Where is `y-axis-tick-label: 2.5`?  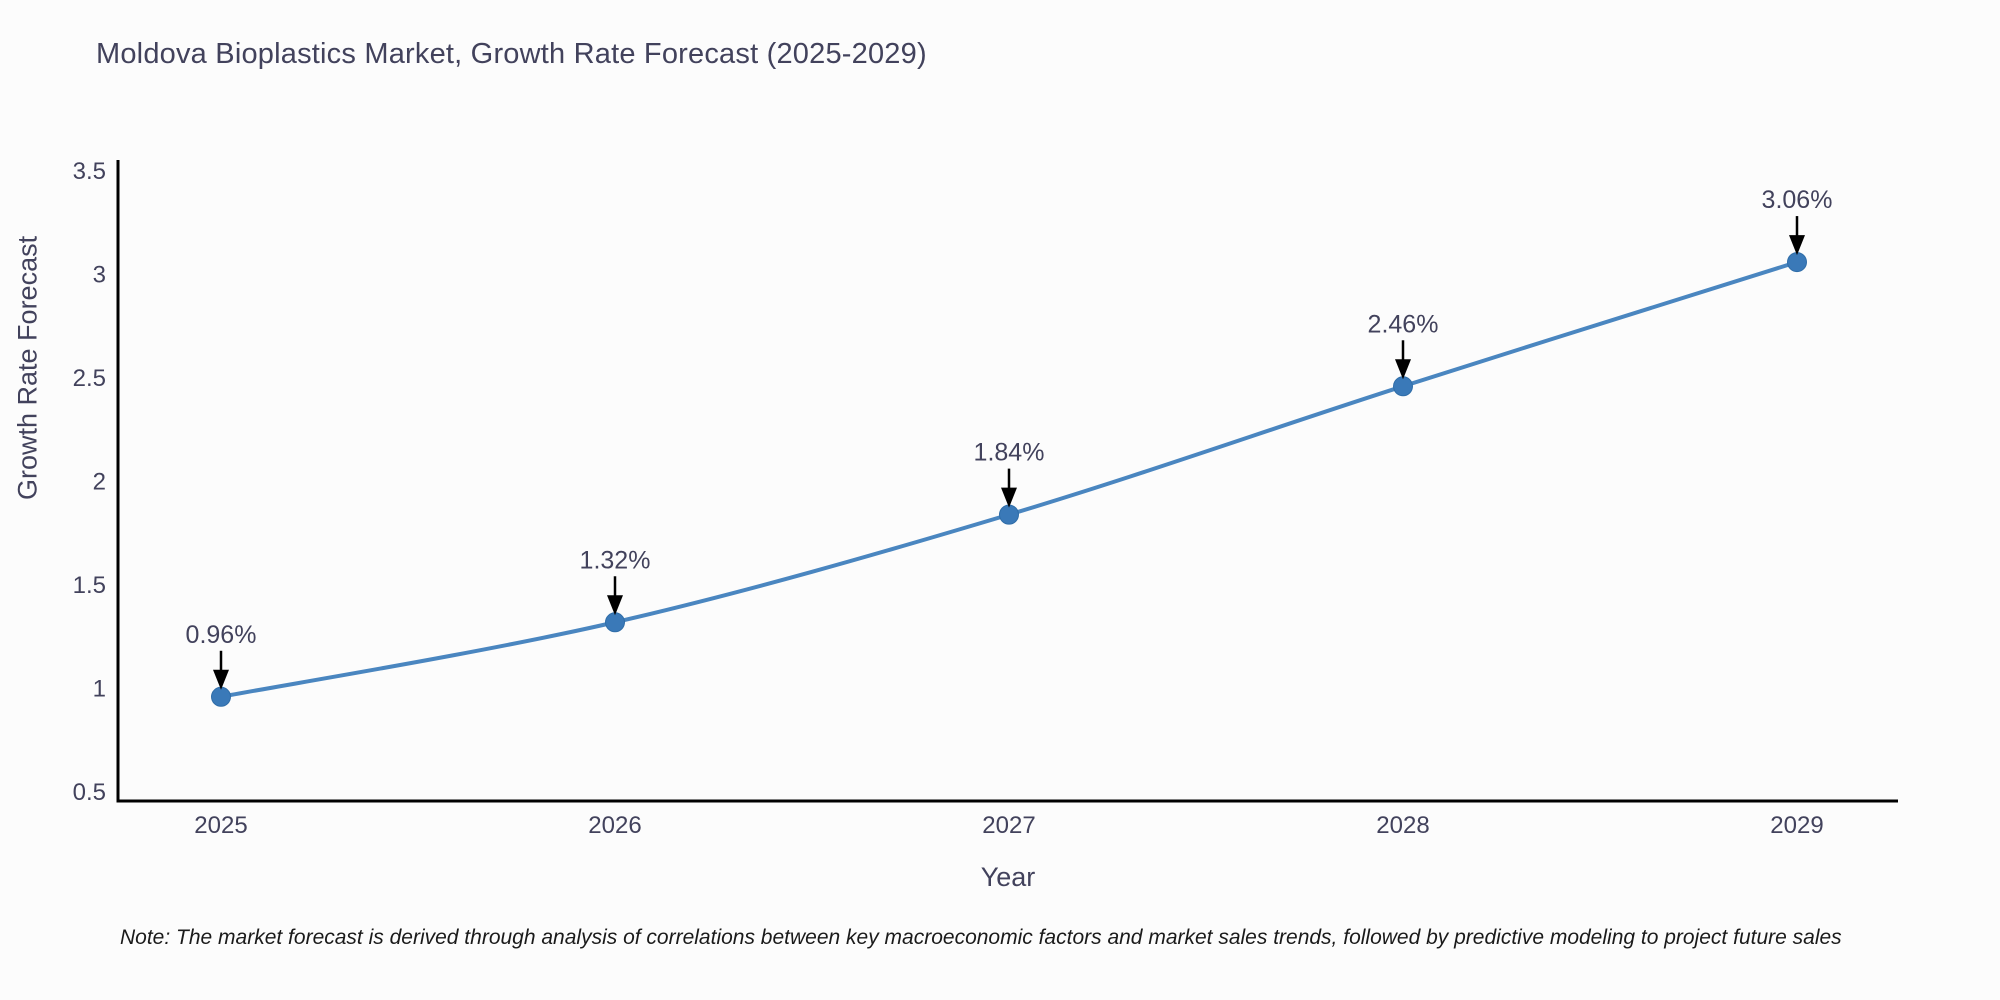 y-axis-tick-label: 2.5 is located at coordinates (89, 378).